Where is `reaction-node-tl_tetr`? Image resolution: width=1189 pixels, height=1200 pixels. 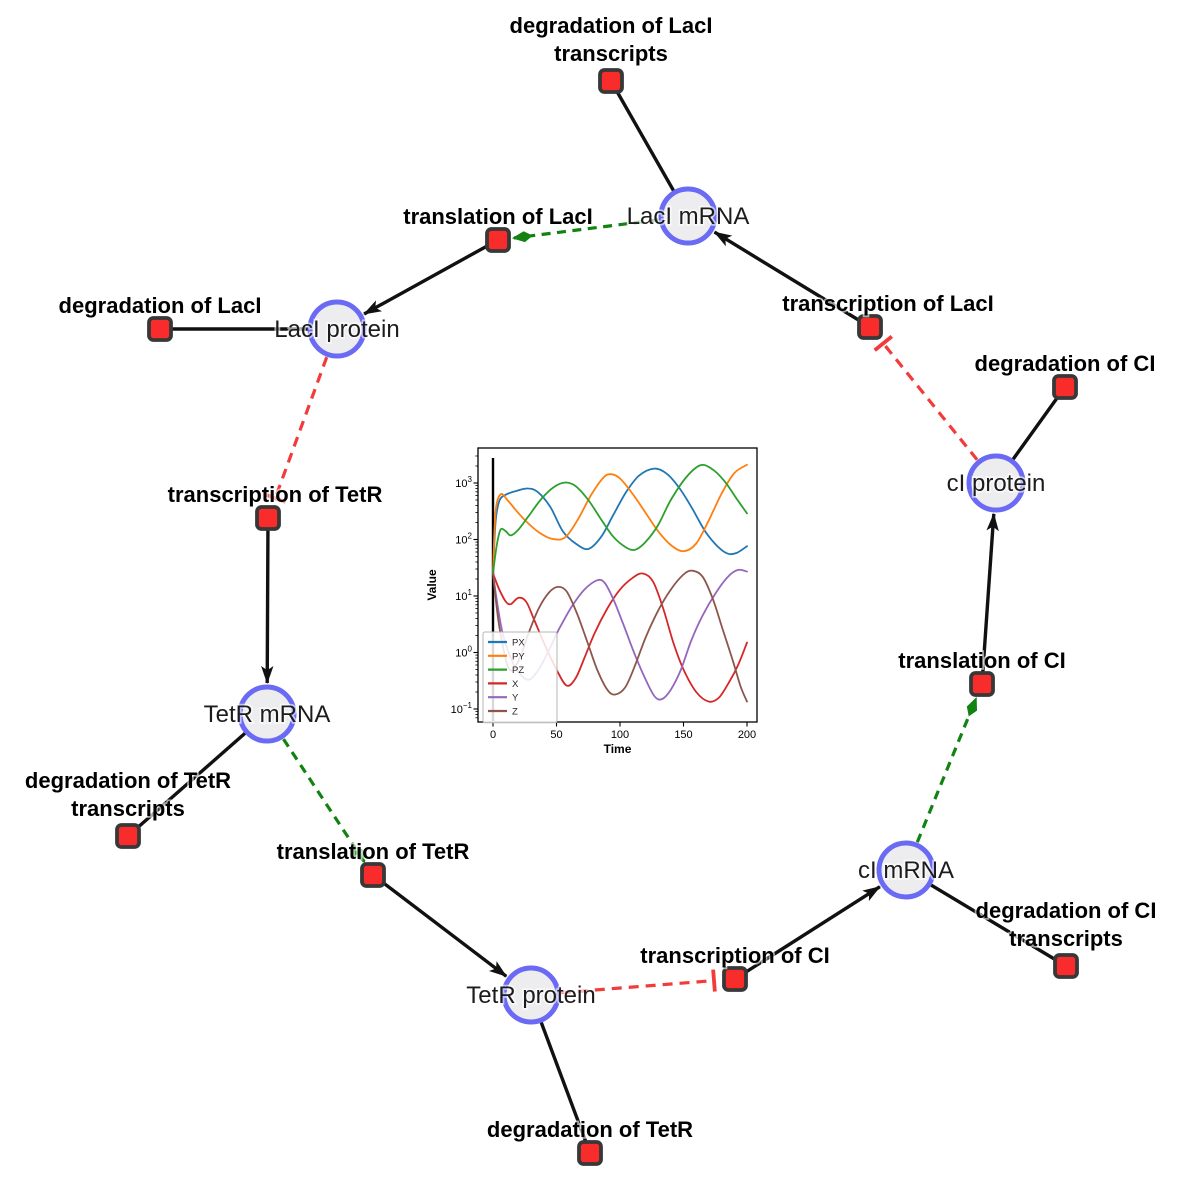 reaction-node-tl_tetr is located at coordinates (373, 875).